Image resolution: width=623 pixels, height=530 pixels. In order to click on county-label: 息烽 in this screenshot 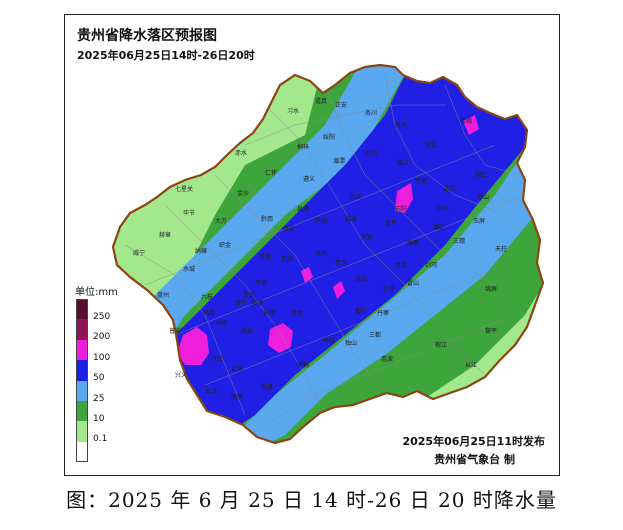, I will do `click(303, 209)`.